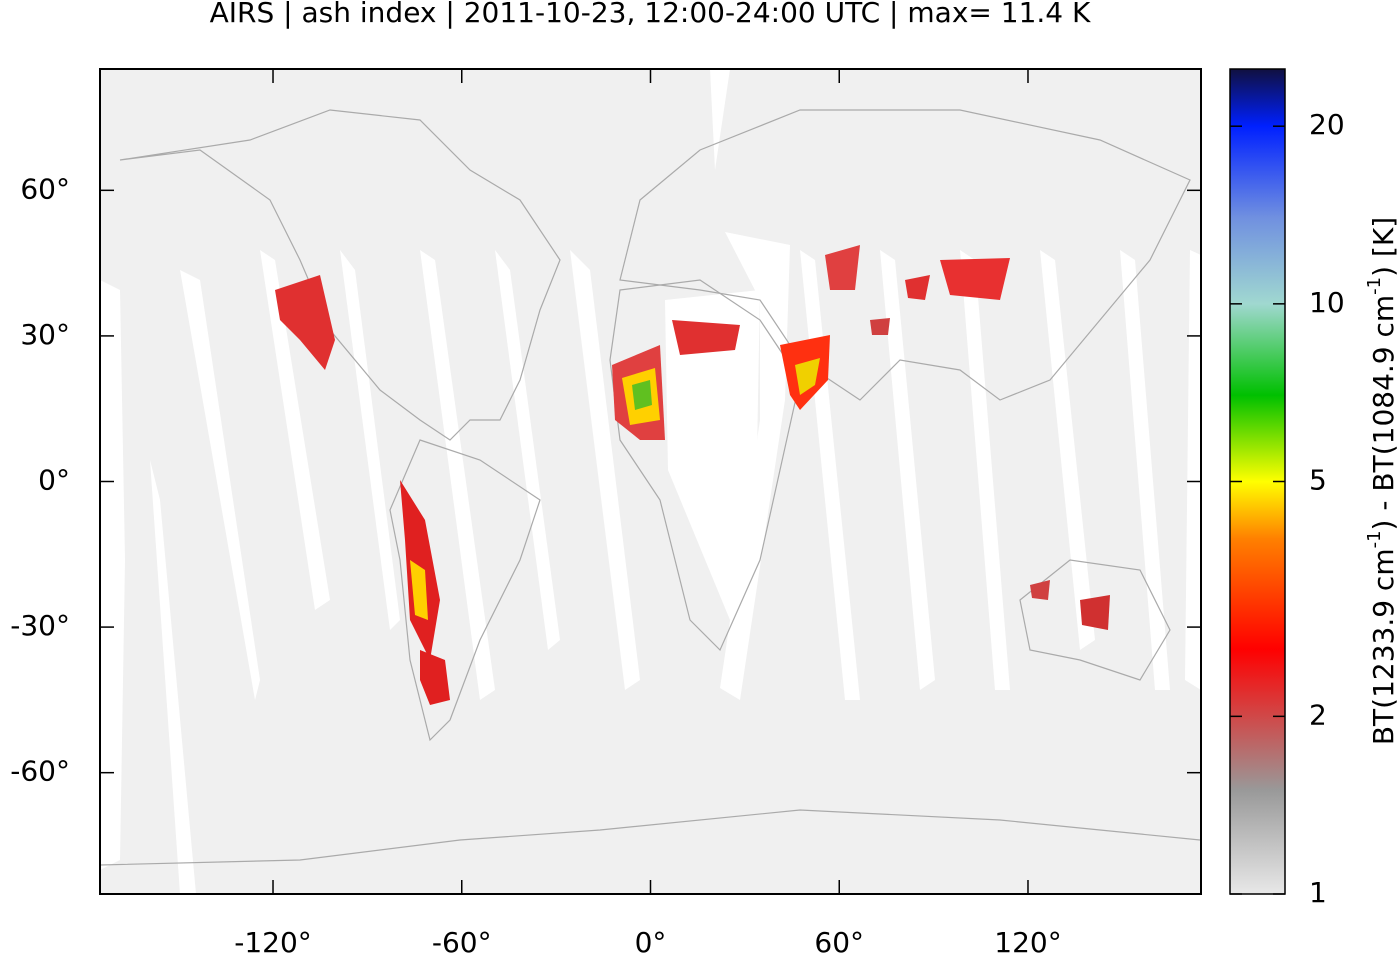 This screenshot has height=956, width=1398. What do you see at coordinates (273, 941) in the screenshot?
I see `x-tick-label: -120°` at bounding box center [273, 941].